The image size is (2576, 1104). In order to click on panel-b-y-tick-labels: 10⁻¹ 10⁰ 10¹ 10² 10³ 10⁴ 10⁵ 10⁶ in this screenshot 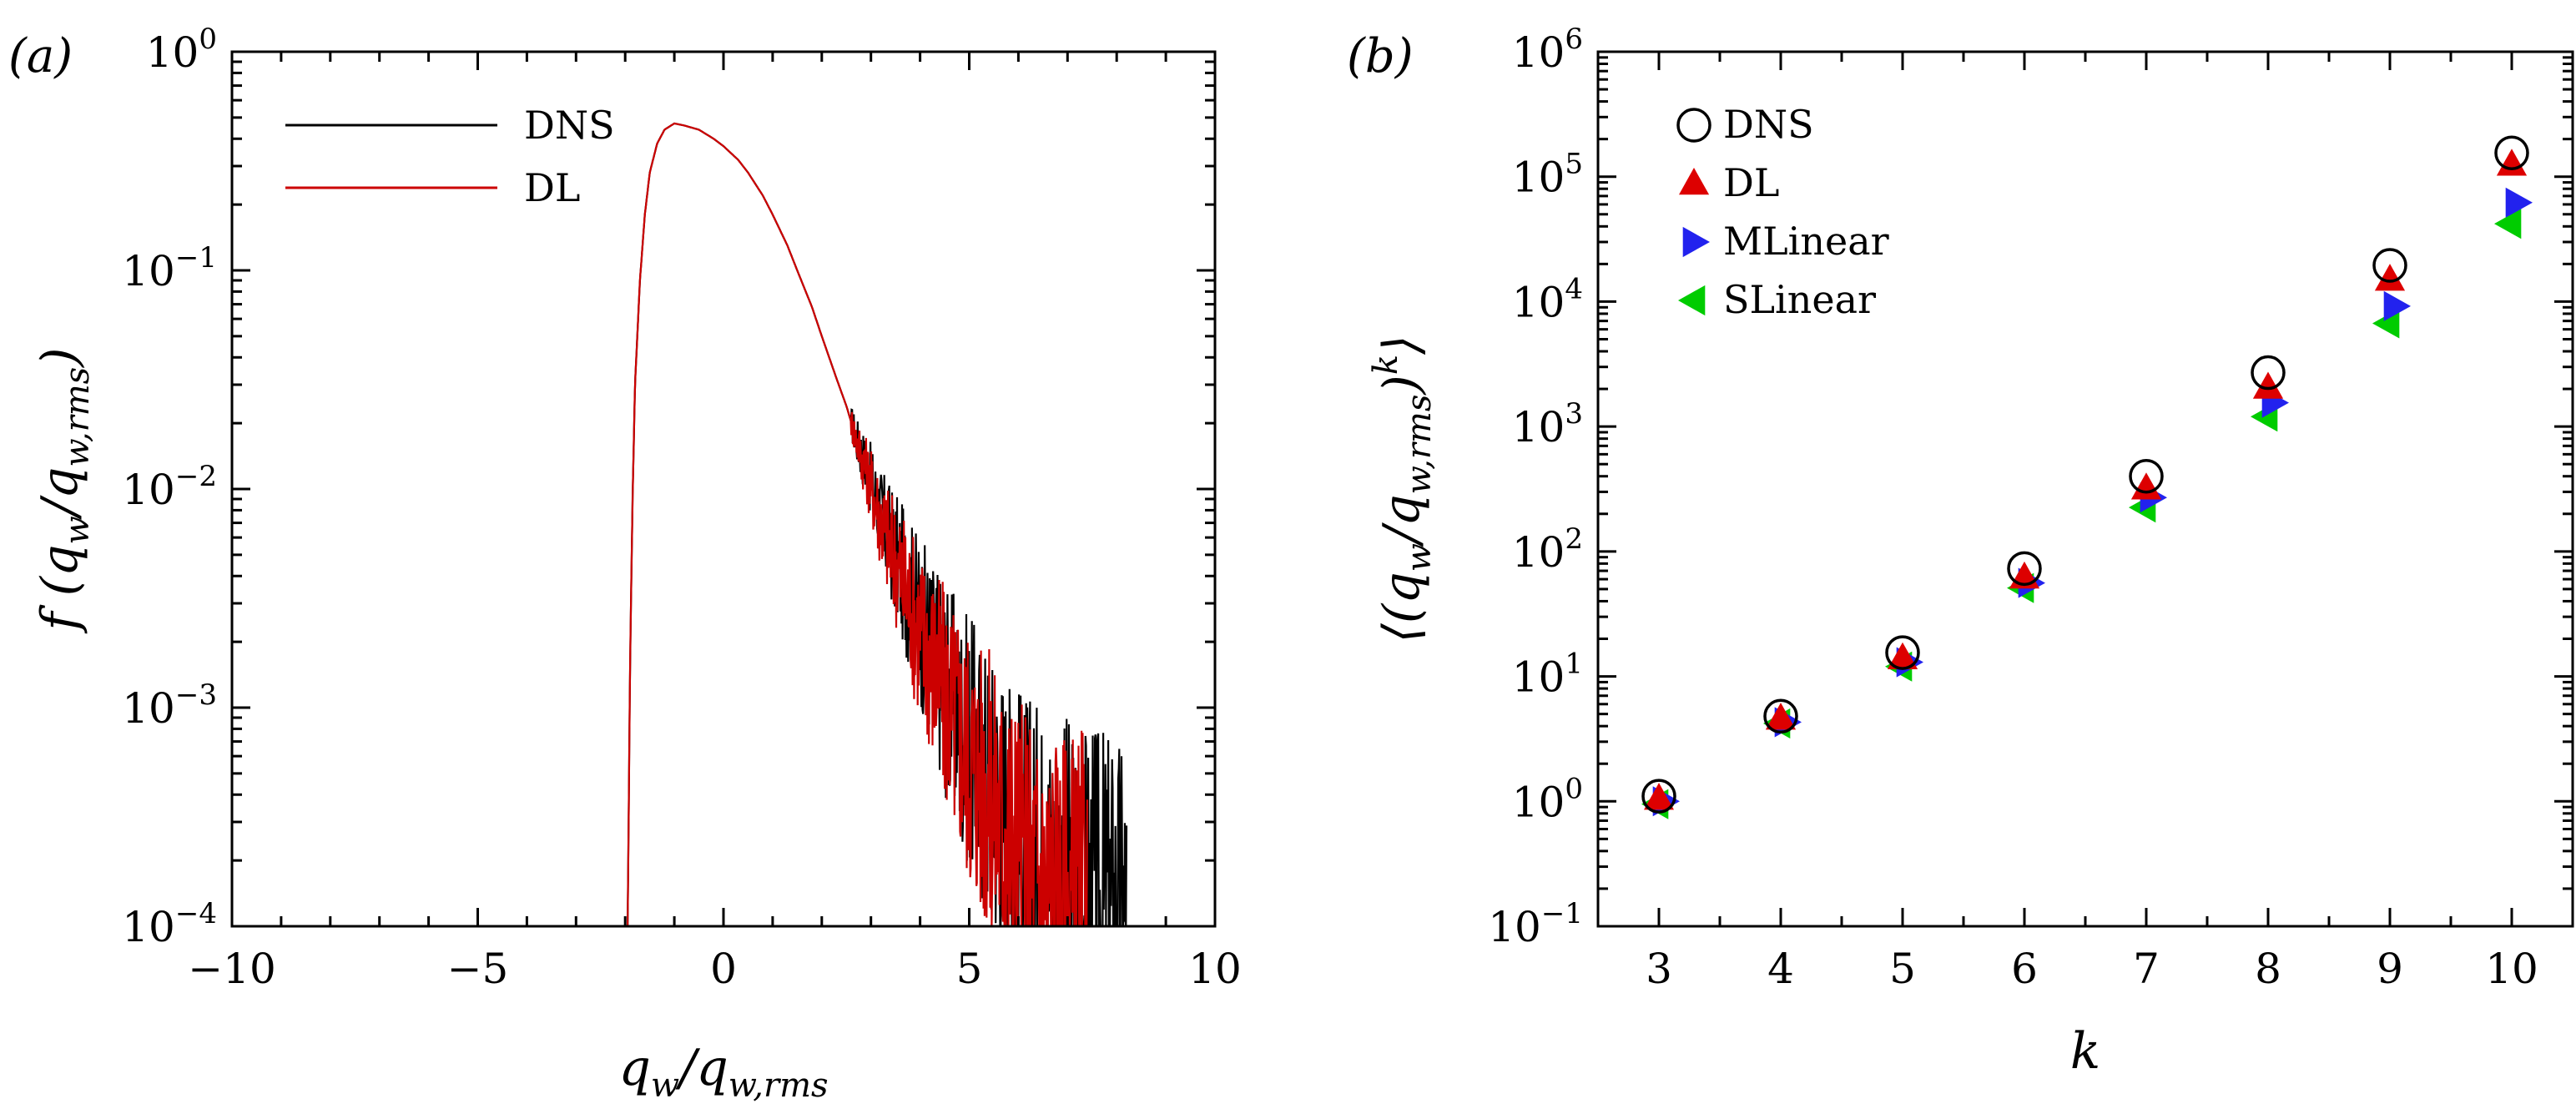, I will do `click(1536, 487)`.